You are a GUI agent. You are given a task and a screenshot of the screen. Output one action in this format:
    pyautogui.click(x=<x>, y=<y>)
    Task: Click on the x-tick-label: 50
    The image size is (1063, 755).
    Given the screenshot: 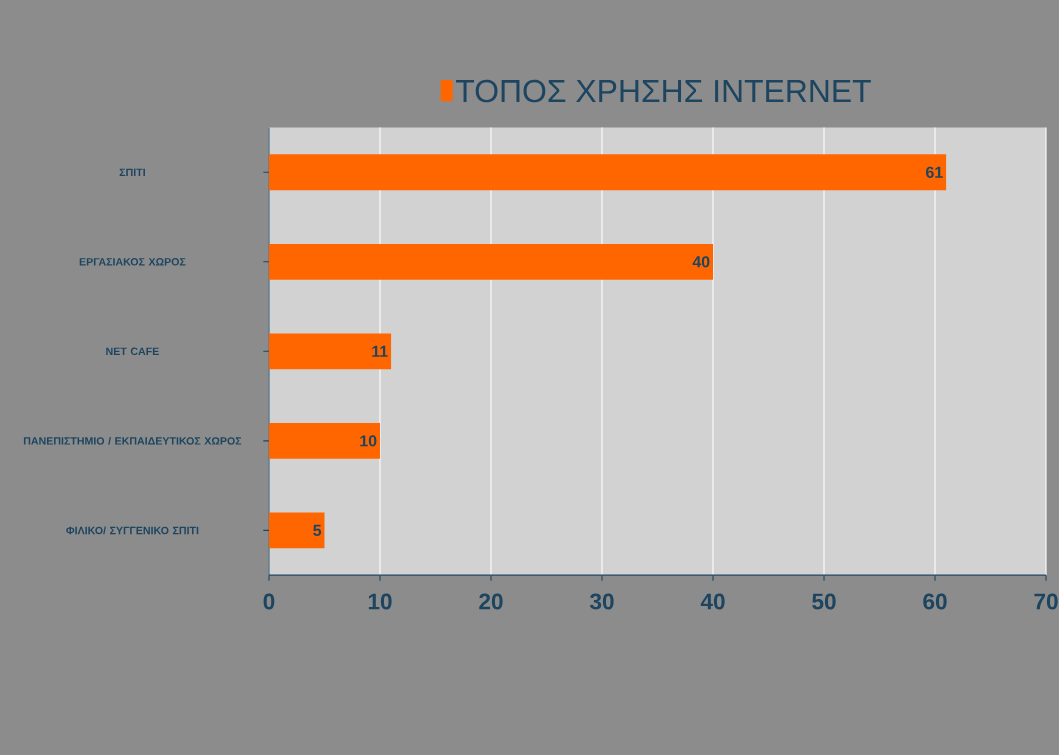 What is the action you would take?
    pyautogui.click(x=824, y=601)
    